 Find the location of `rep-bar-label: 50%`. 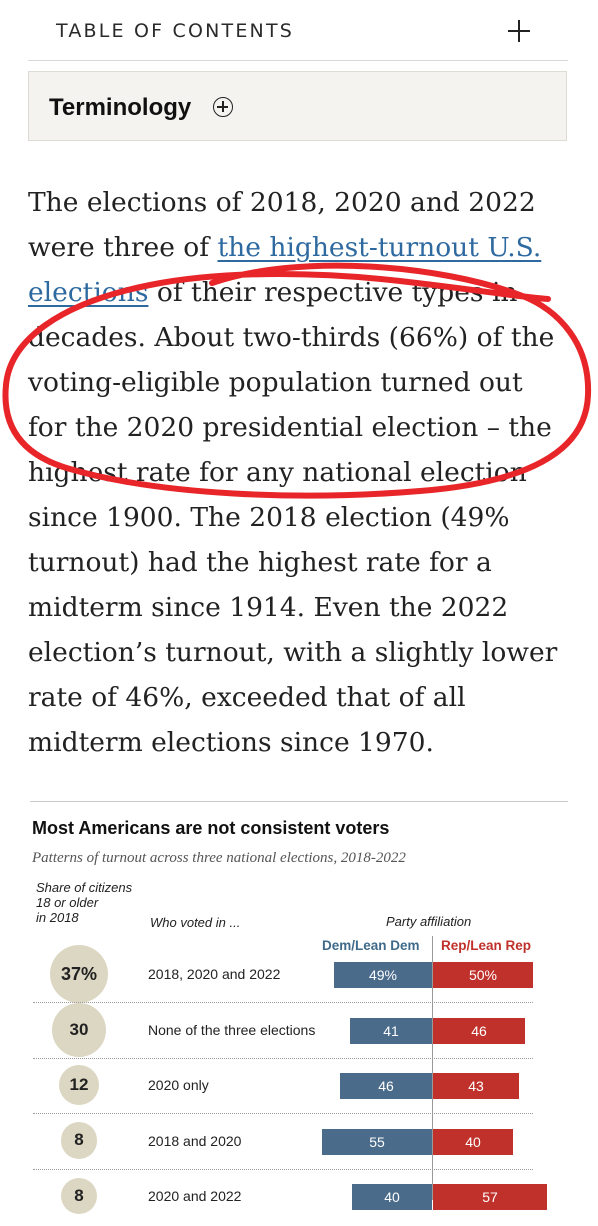

rep-bar-label: 50% is located at coordinates (483, 975).